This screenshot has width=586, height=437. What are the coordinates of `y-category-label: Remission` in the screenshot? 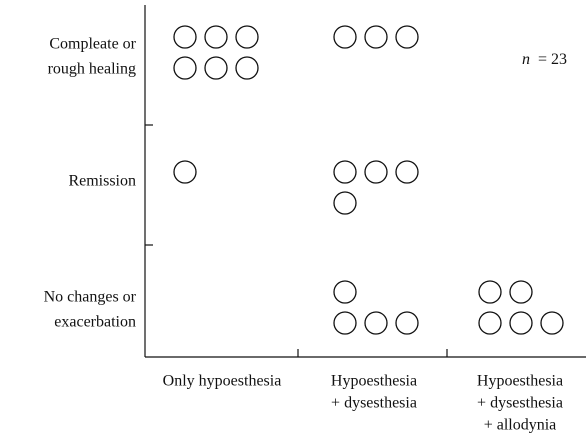 It's located at (102, 181).